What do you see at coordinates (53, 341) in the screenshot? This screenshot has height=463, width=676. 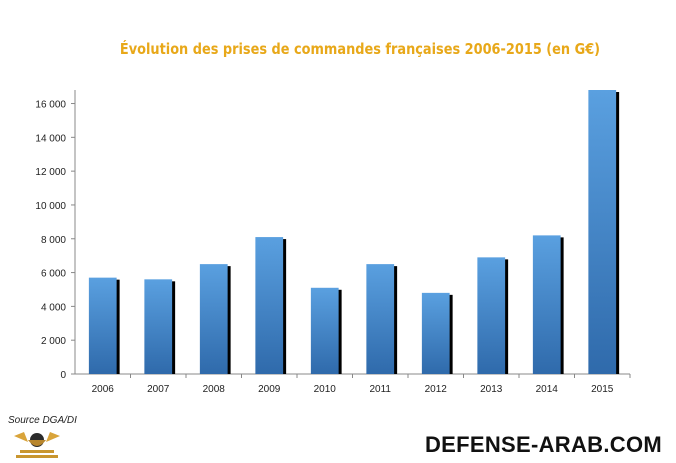 I see `y-tick-label: 2 000` at bounding box center [53, 341].